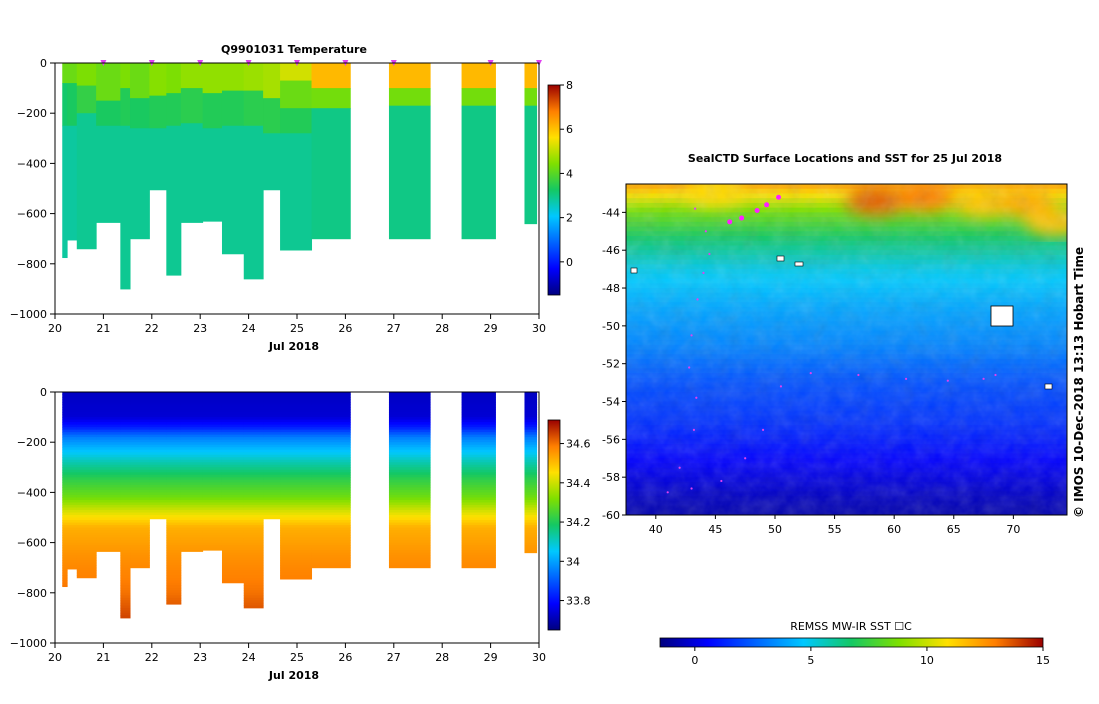  I want to click on x-tick-label: 26, so click(345, 657).